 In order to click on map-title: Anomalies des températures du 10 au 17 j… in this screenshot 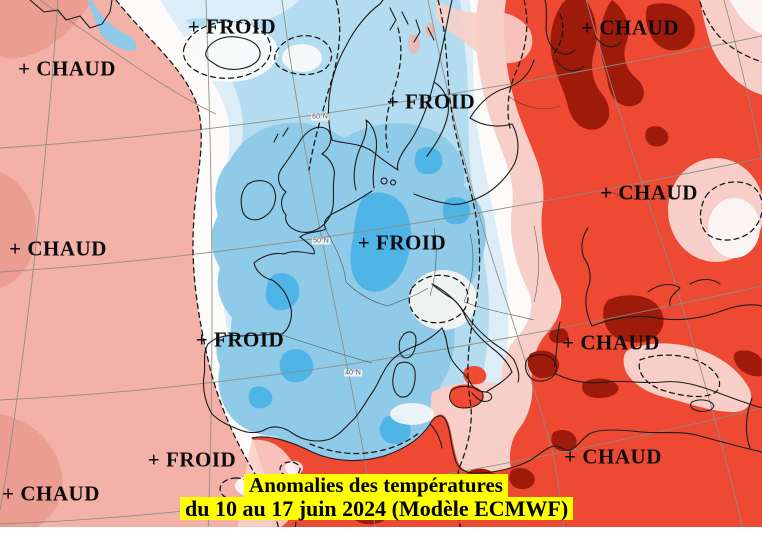, I will do `click(377, 497)`.